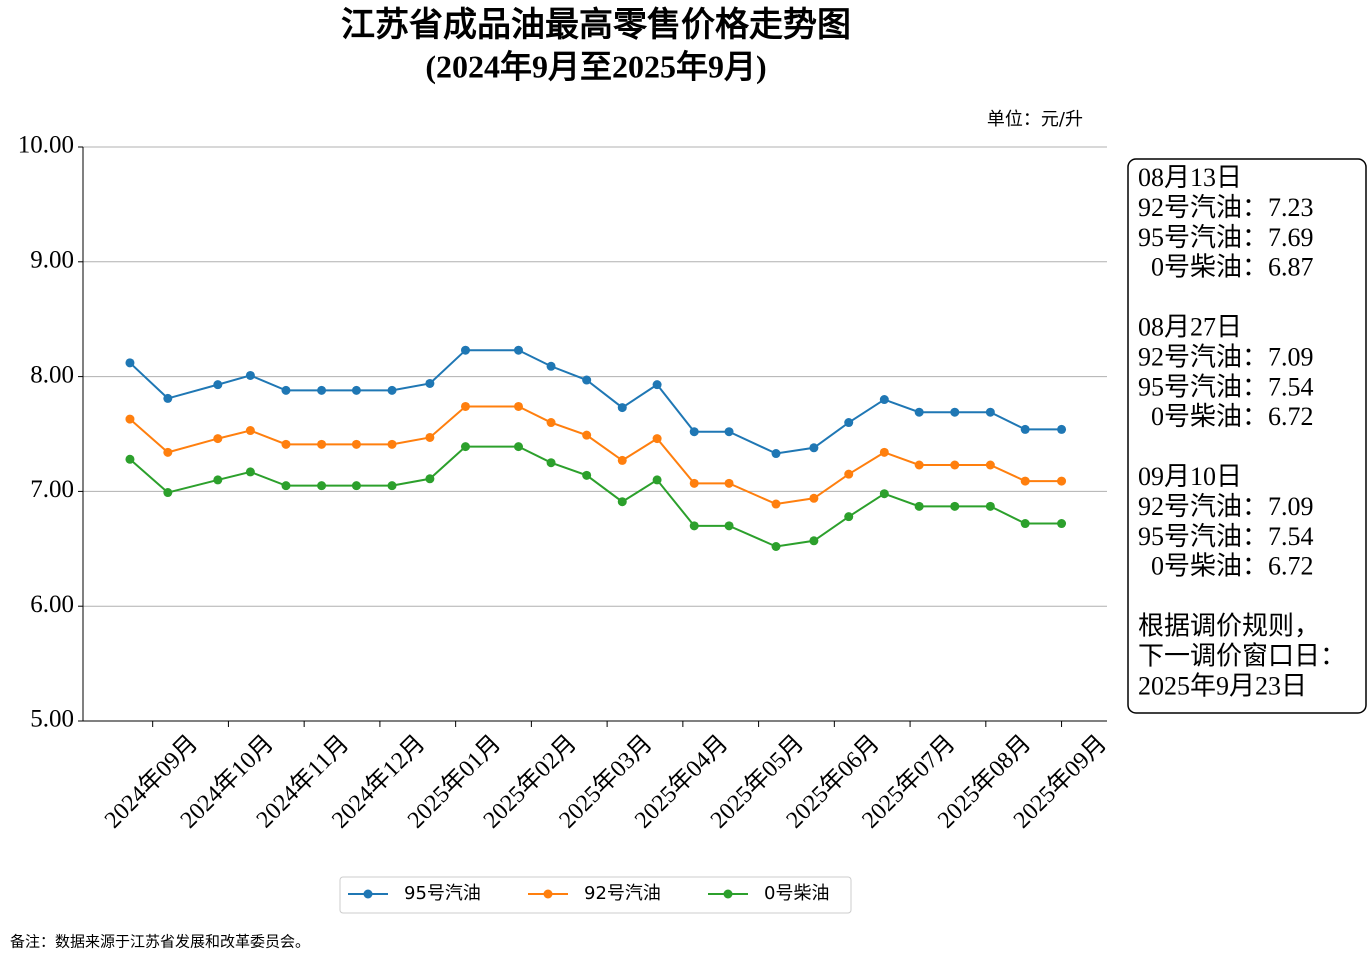  Describe the element at coordinates (1226, 237) in the screenshot. I see `annotation-line: 95号汽油：7.69` at that location.